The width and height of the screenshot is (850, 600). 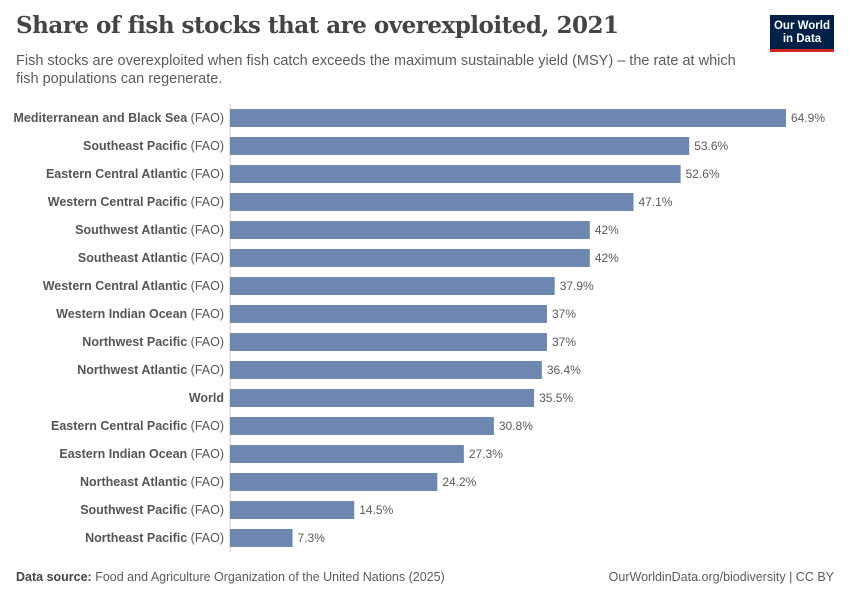 What do you see at coordinates (206, 398) in the screenshot?
I see `category-label: World` at bounding box center [206, 398].